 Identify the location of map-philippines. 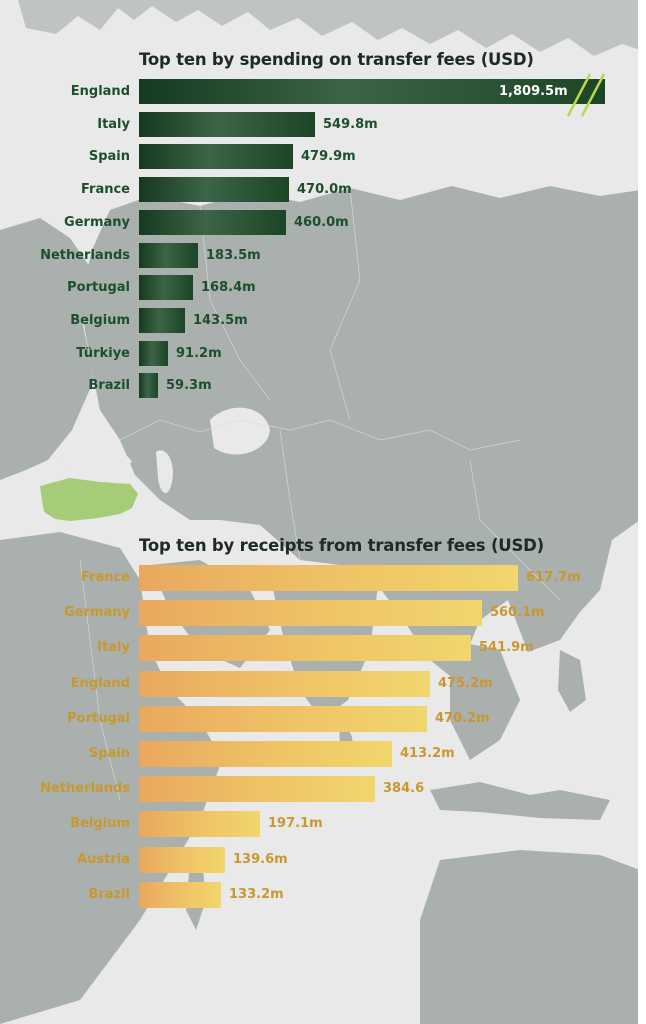
(572, 681).